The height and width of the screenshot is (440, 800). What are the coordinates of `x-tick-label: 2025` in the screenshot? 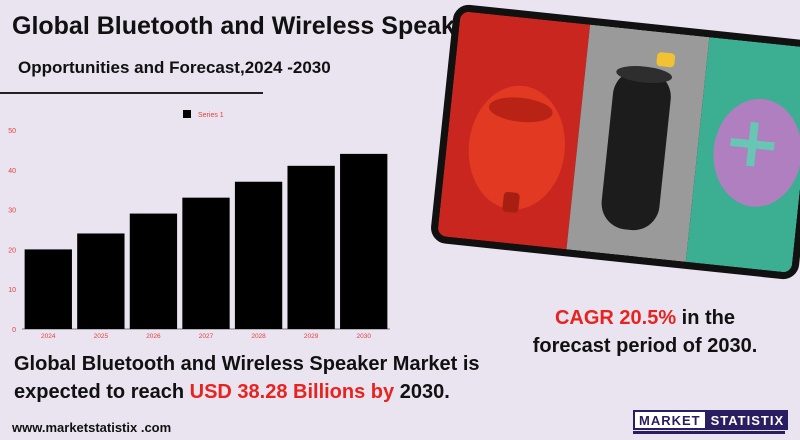 It's located at (101, 336).